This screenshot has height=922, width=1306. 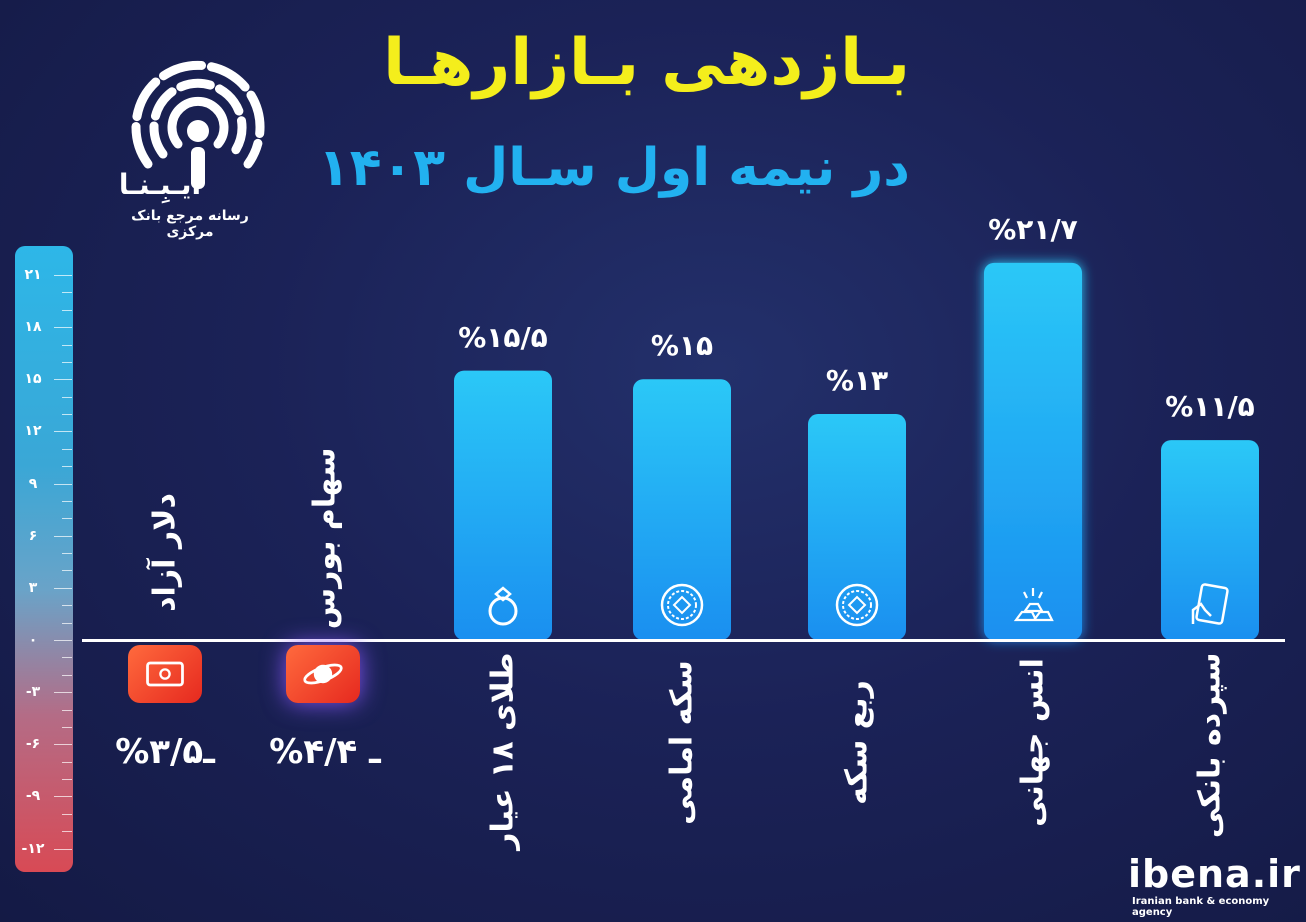 I want to click on y-tick-label: -۱۲, so click(x=33, y=848).